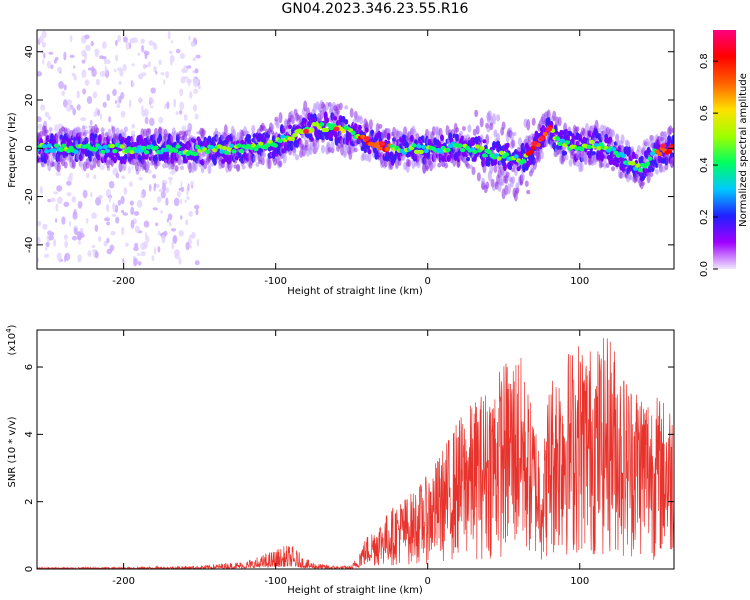 Image resolution: width=750 pixels, height=600 pixels. I want to click on colorbar-tick-label: 0.4, so click(704, 165).